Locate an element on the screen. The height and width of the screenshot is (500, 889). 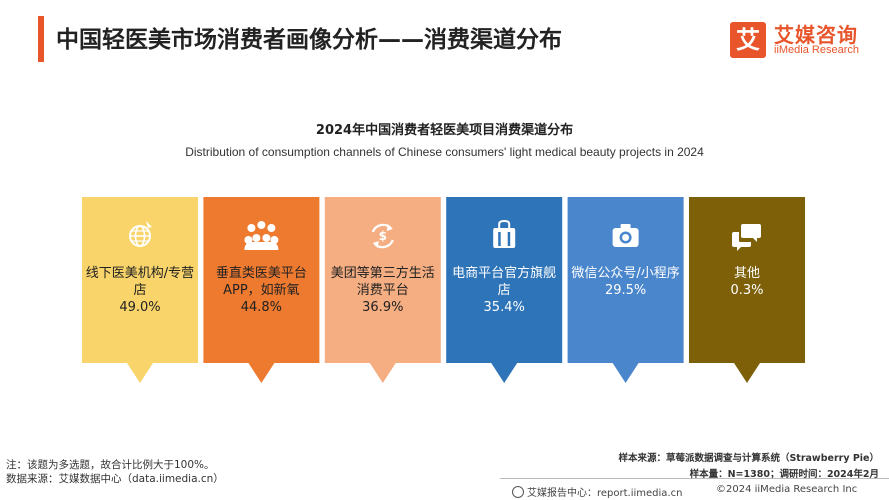
globe-icon is located at coordinates (140, 234).